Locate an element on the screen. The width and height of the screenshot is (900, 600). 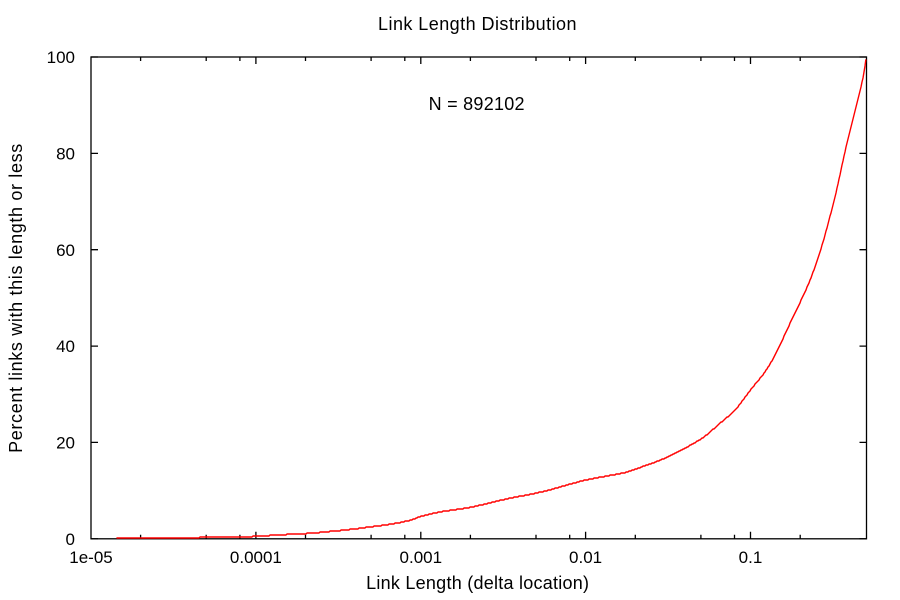
svg-text: 1e-05 is located at coordinates (90, 557).